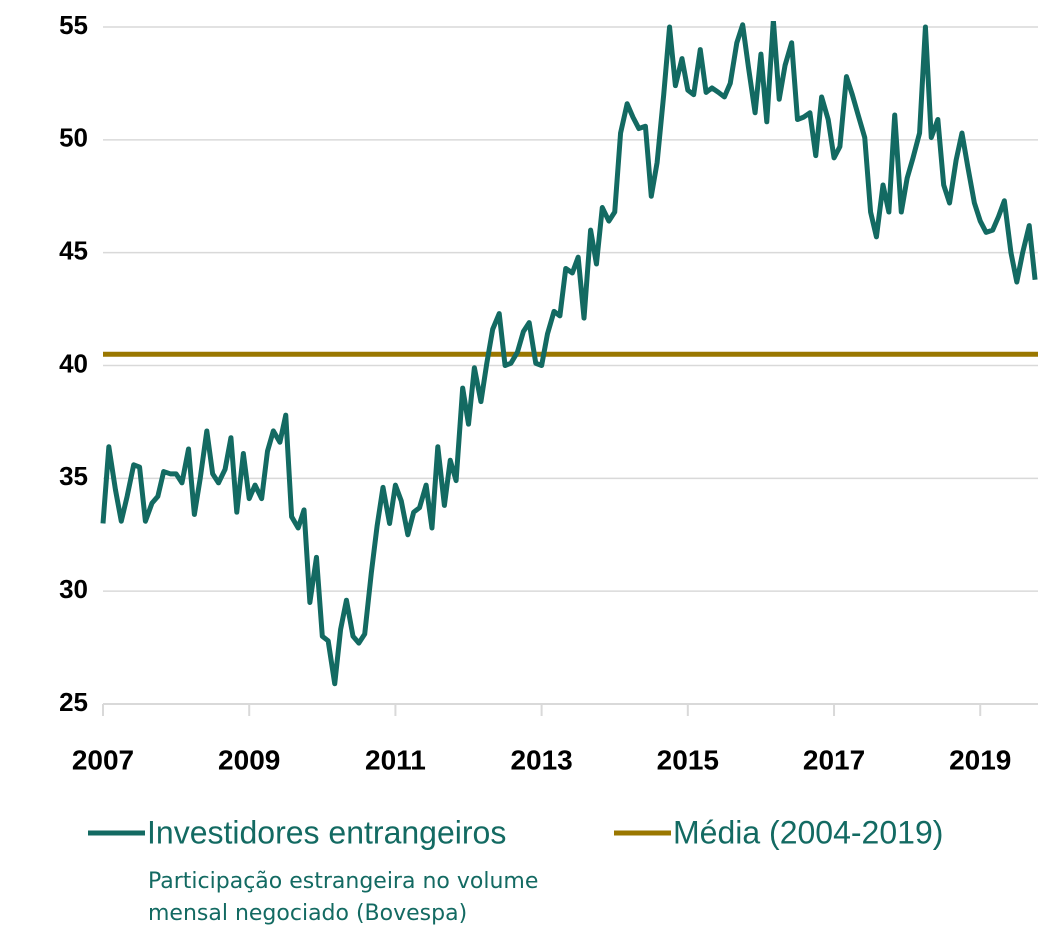 The image size is (1038, 929). What do you see at coordinates (395, 759) in the screenshot?
I see `x-tick-label: 2011` at bounding box center [395, 759].